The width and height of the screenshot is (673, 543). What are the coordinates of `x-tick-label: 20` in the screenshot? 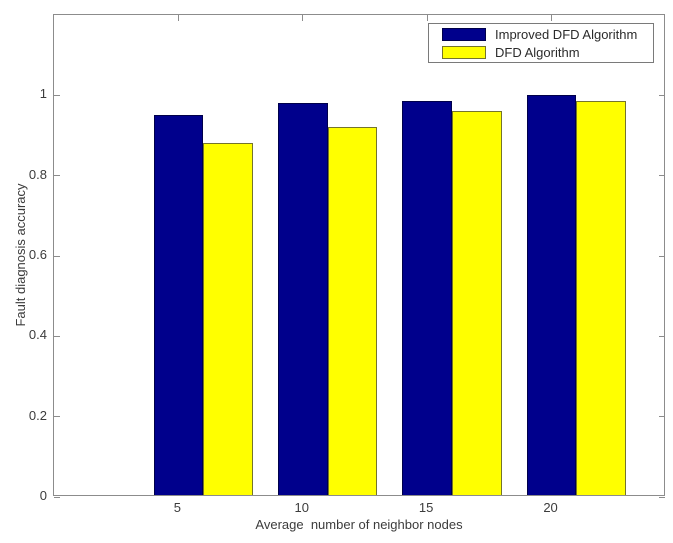 It's located at (550, 507).